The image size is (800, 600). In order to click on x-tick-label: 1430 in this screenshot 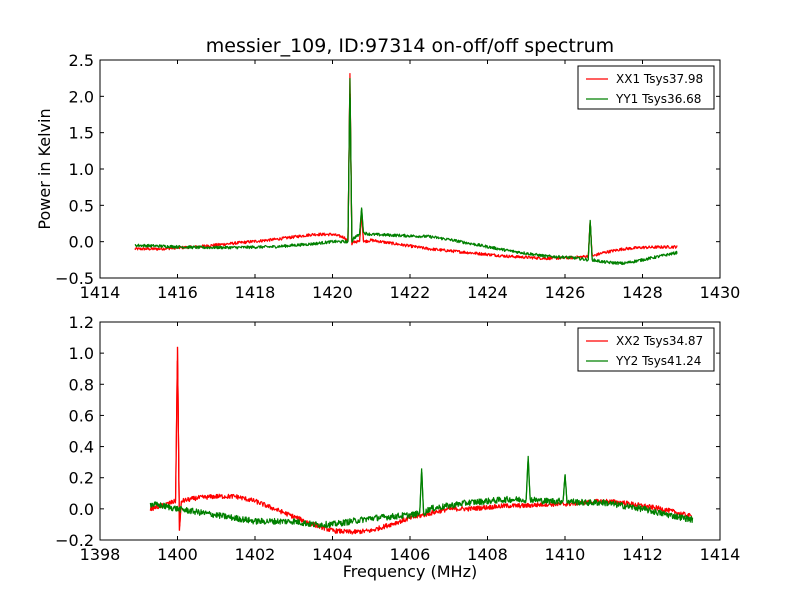, I will do `click(720, 292)`.